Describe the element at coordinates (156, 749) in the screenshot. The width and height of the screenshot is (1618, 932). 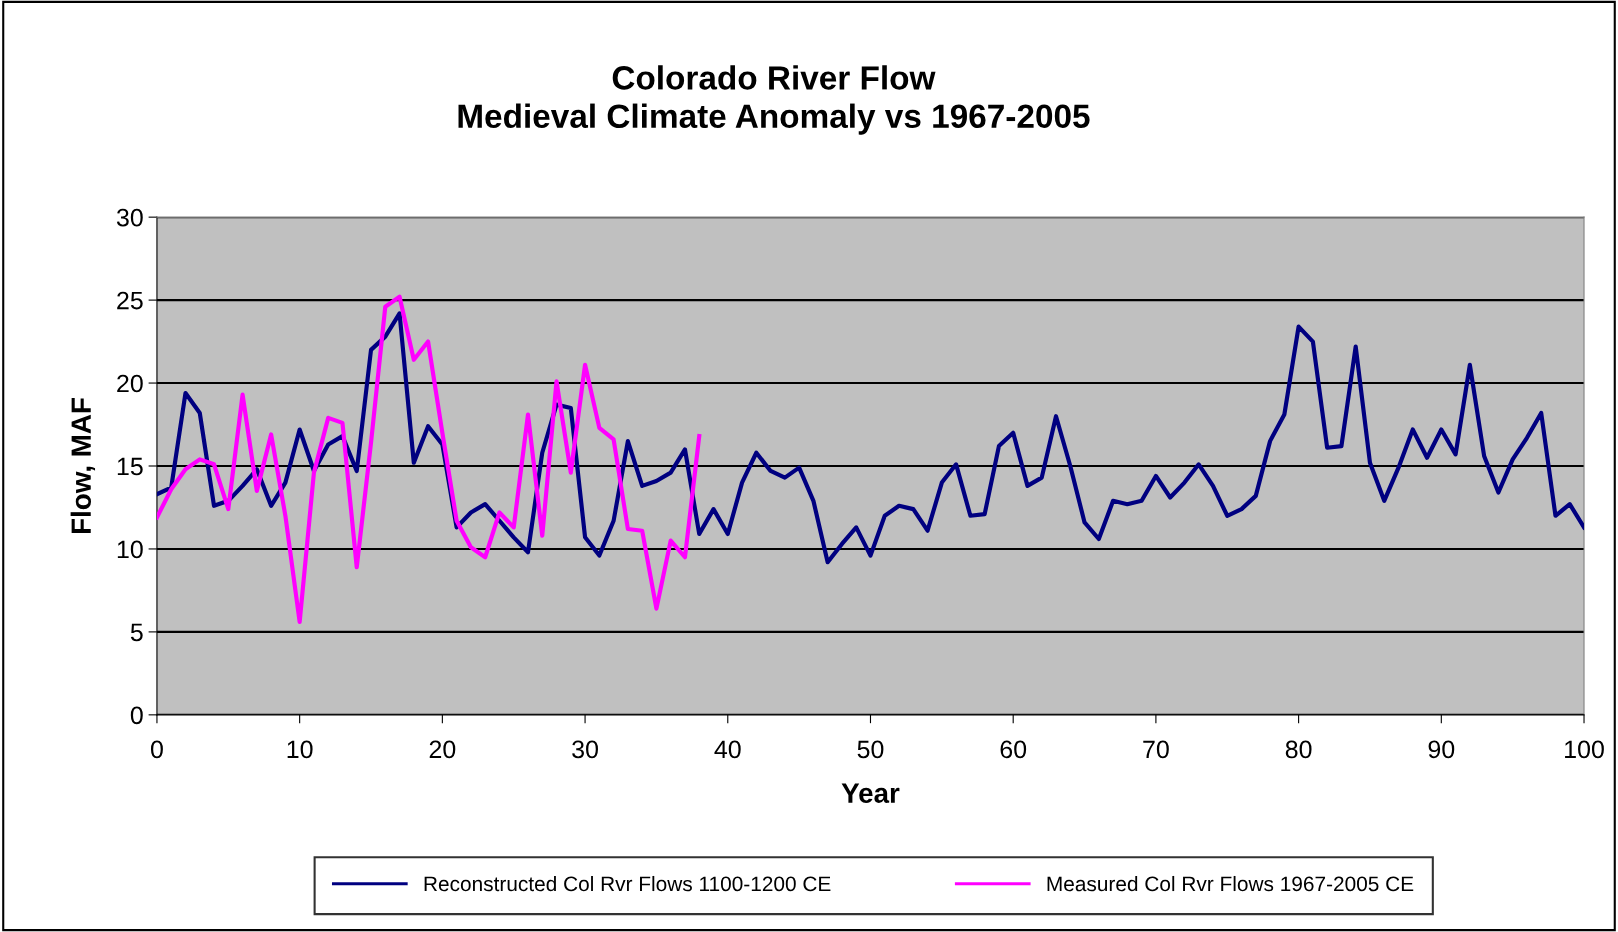
I see `x-tick-label: 0` at that location.